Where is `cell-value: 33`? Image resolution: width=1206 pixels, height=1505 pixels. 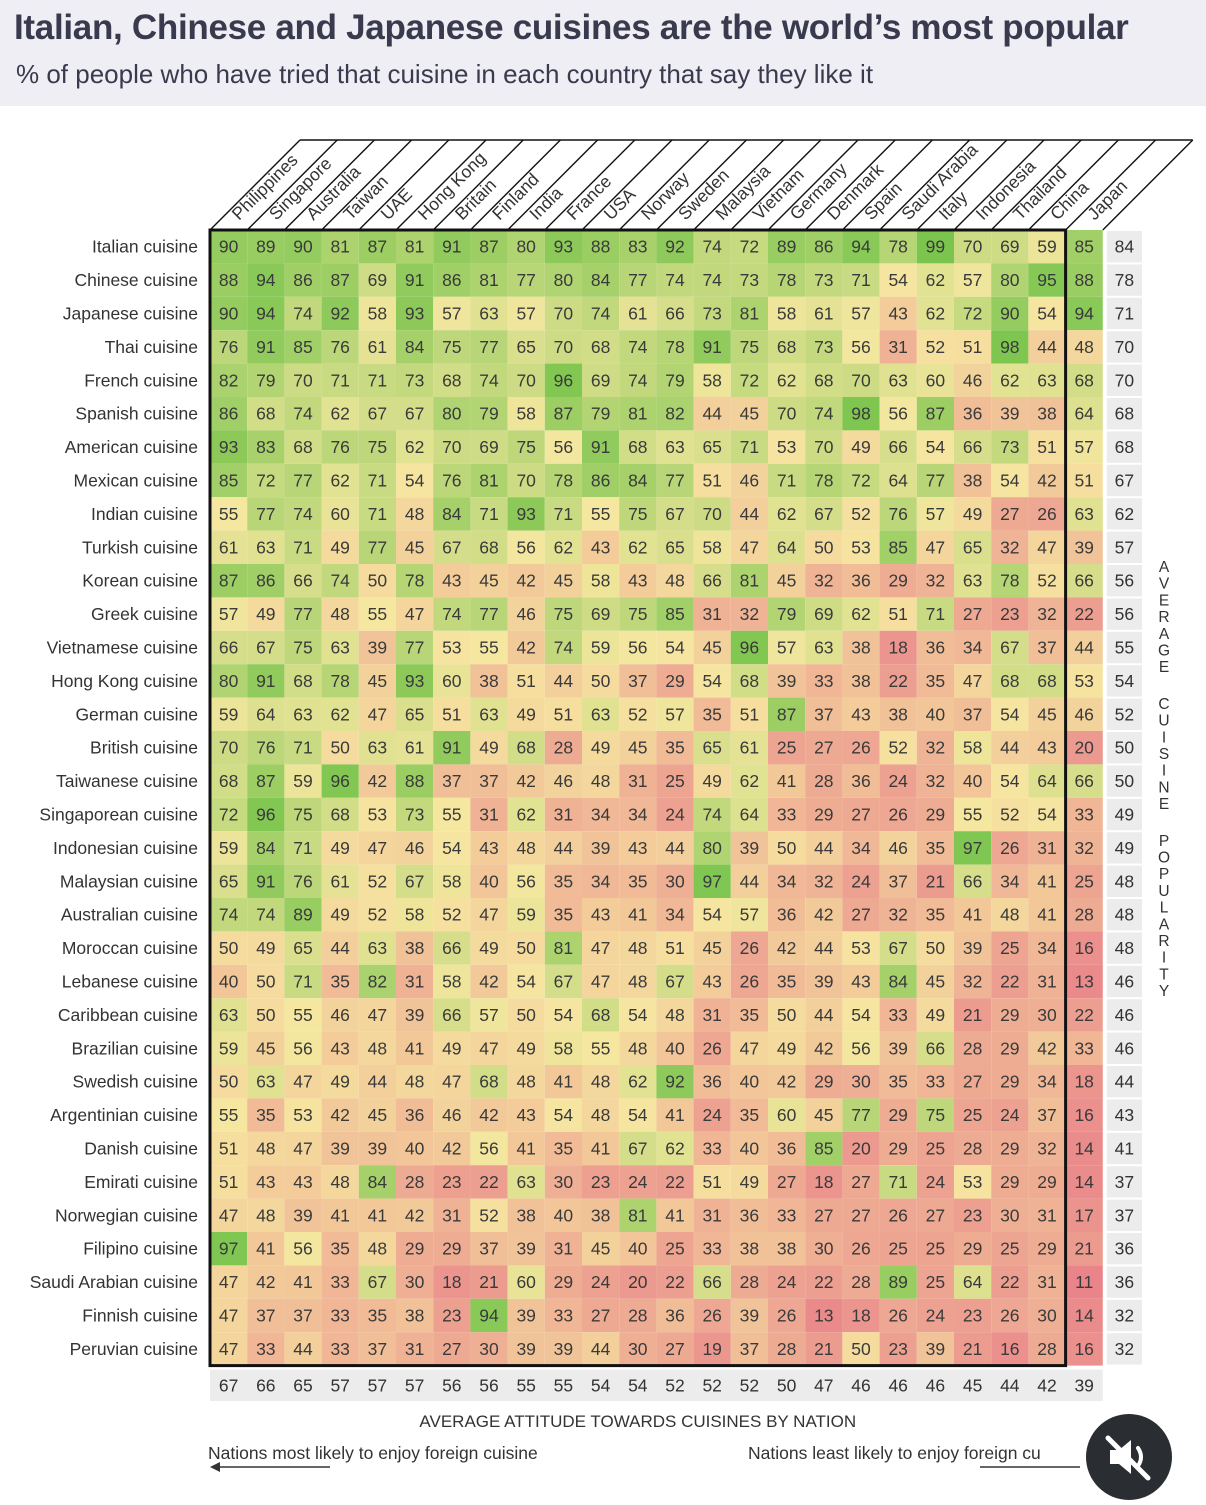 cell-value: 33 is located at coordinates (339, 1349).